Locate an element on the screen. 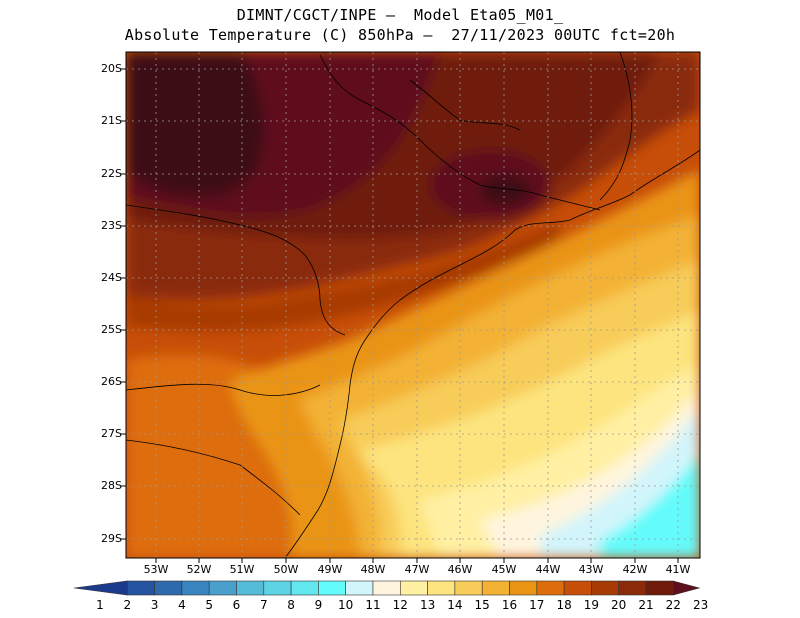 This screenshot has height=618, width=800. lat-label: 29S is located at coordinates (111, 538).